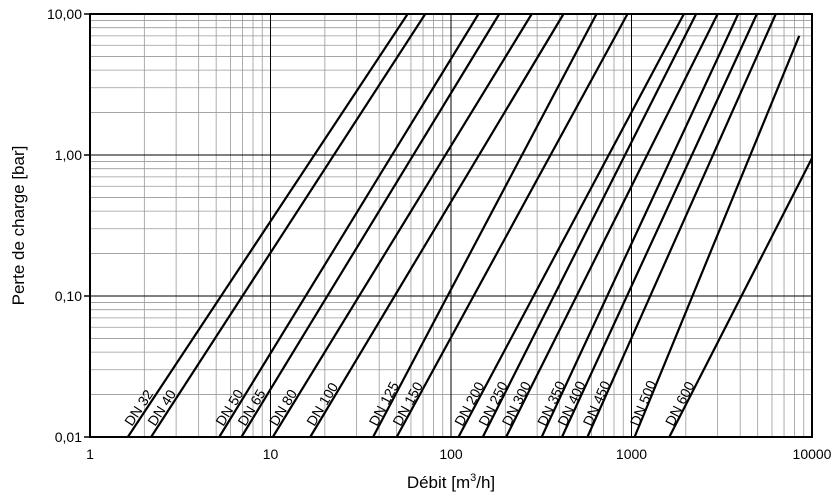 The width and height of the screenshot is (832, 497). What do you see at coordinates (485, 482) in the screenshot?
I see `x-axis-title-end: /h]` at bounding box center [485, 482].